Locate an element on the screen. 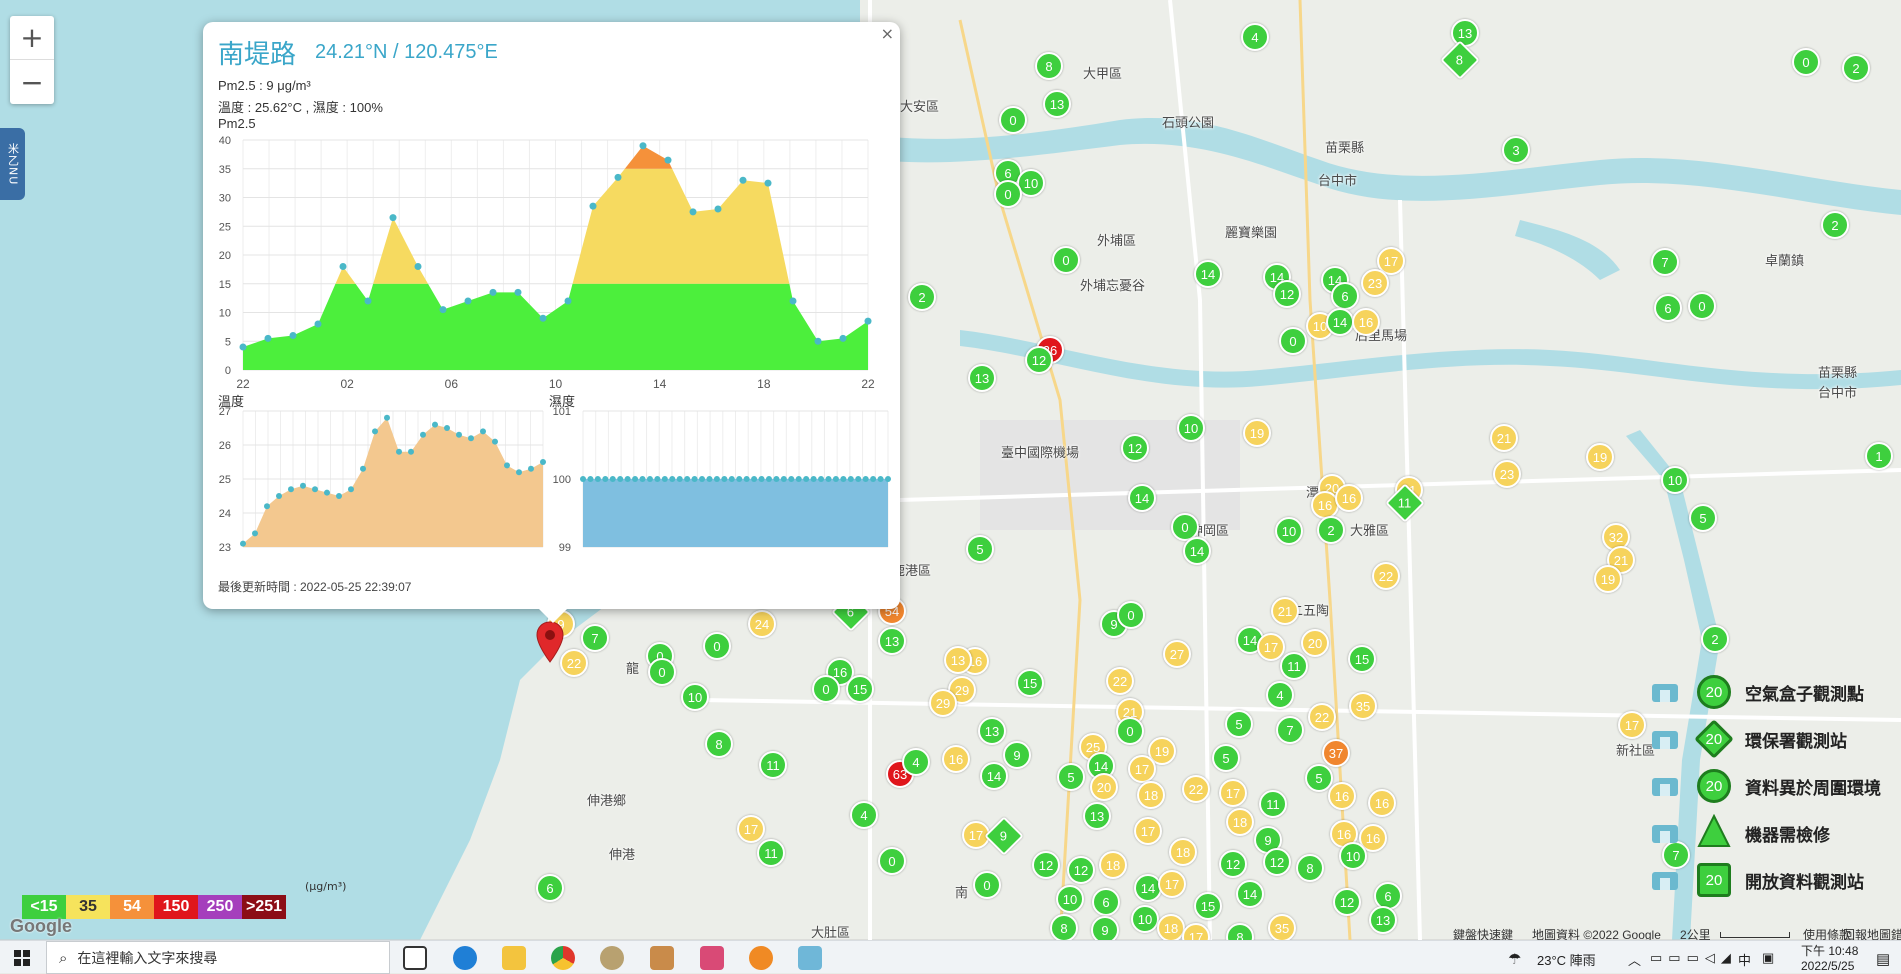 The image size is (1901, 974). station-marker: 24 is located at coordinates (762, 624).